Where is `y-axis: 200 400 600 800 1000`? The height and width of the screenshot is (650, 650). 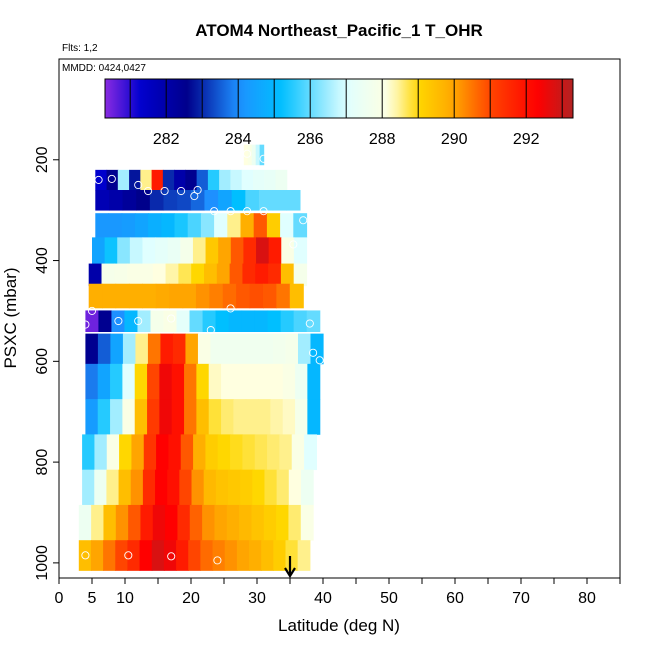 y-axis: 200 400 600 800 1000 is located at coordinates (46, 363).